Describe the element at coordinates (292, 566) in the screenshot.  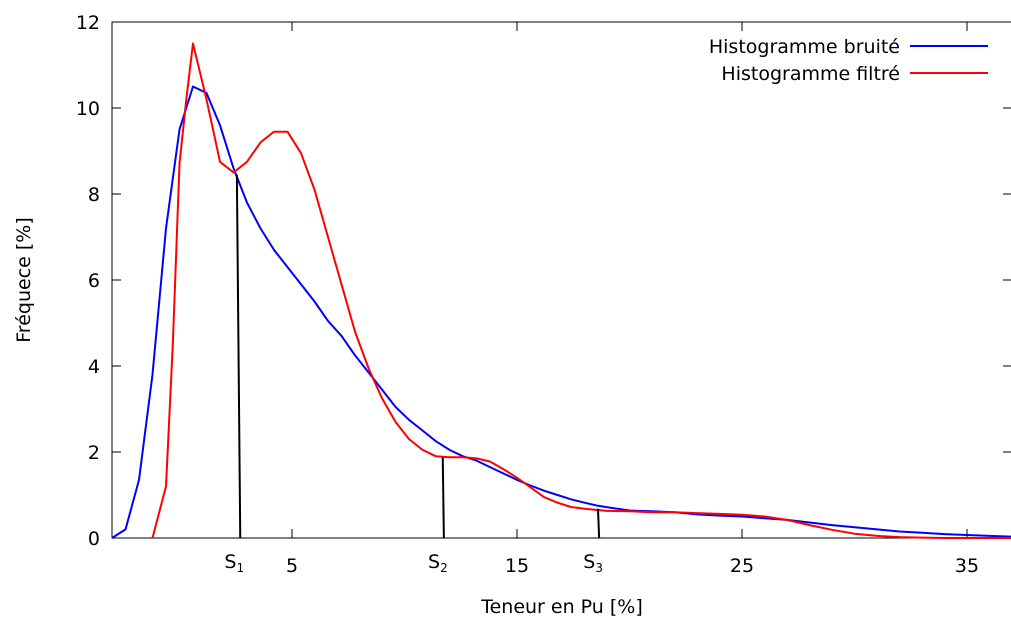
I see `x-tick-label: 5` at that location.